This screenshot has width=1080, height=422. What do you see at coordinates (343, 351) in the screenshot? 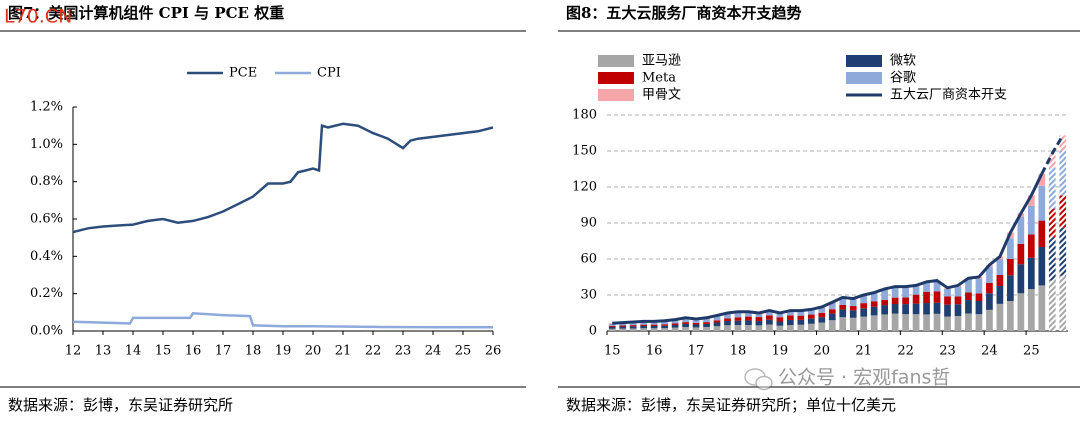
I see `x-tick-label: 21` at bounding box center [343, 351].